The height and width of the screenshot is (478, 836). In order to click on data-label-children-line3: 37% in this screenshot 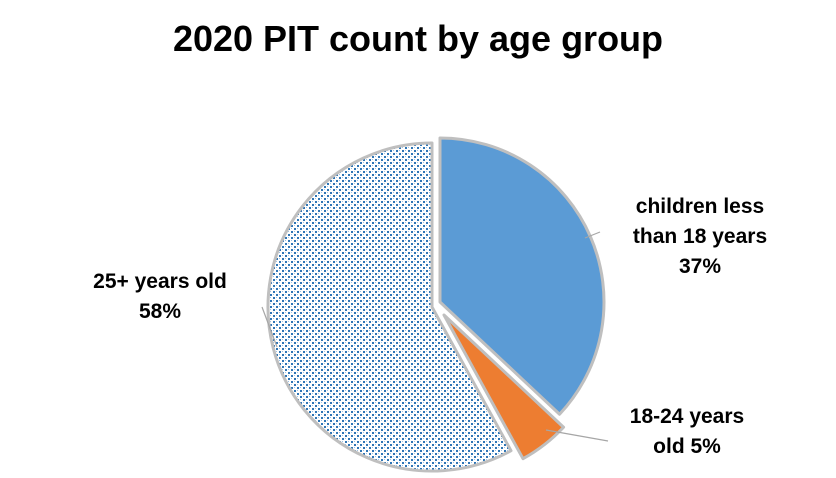, I will do `click(700, 266)`.